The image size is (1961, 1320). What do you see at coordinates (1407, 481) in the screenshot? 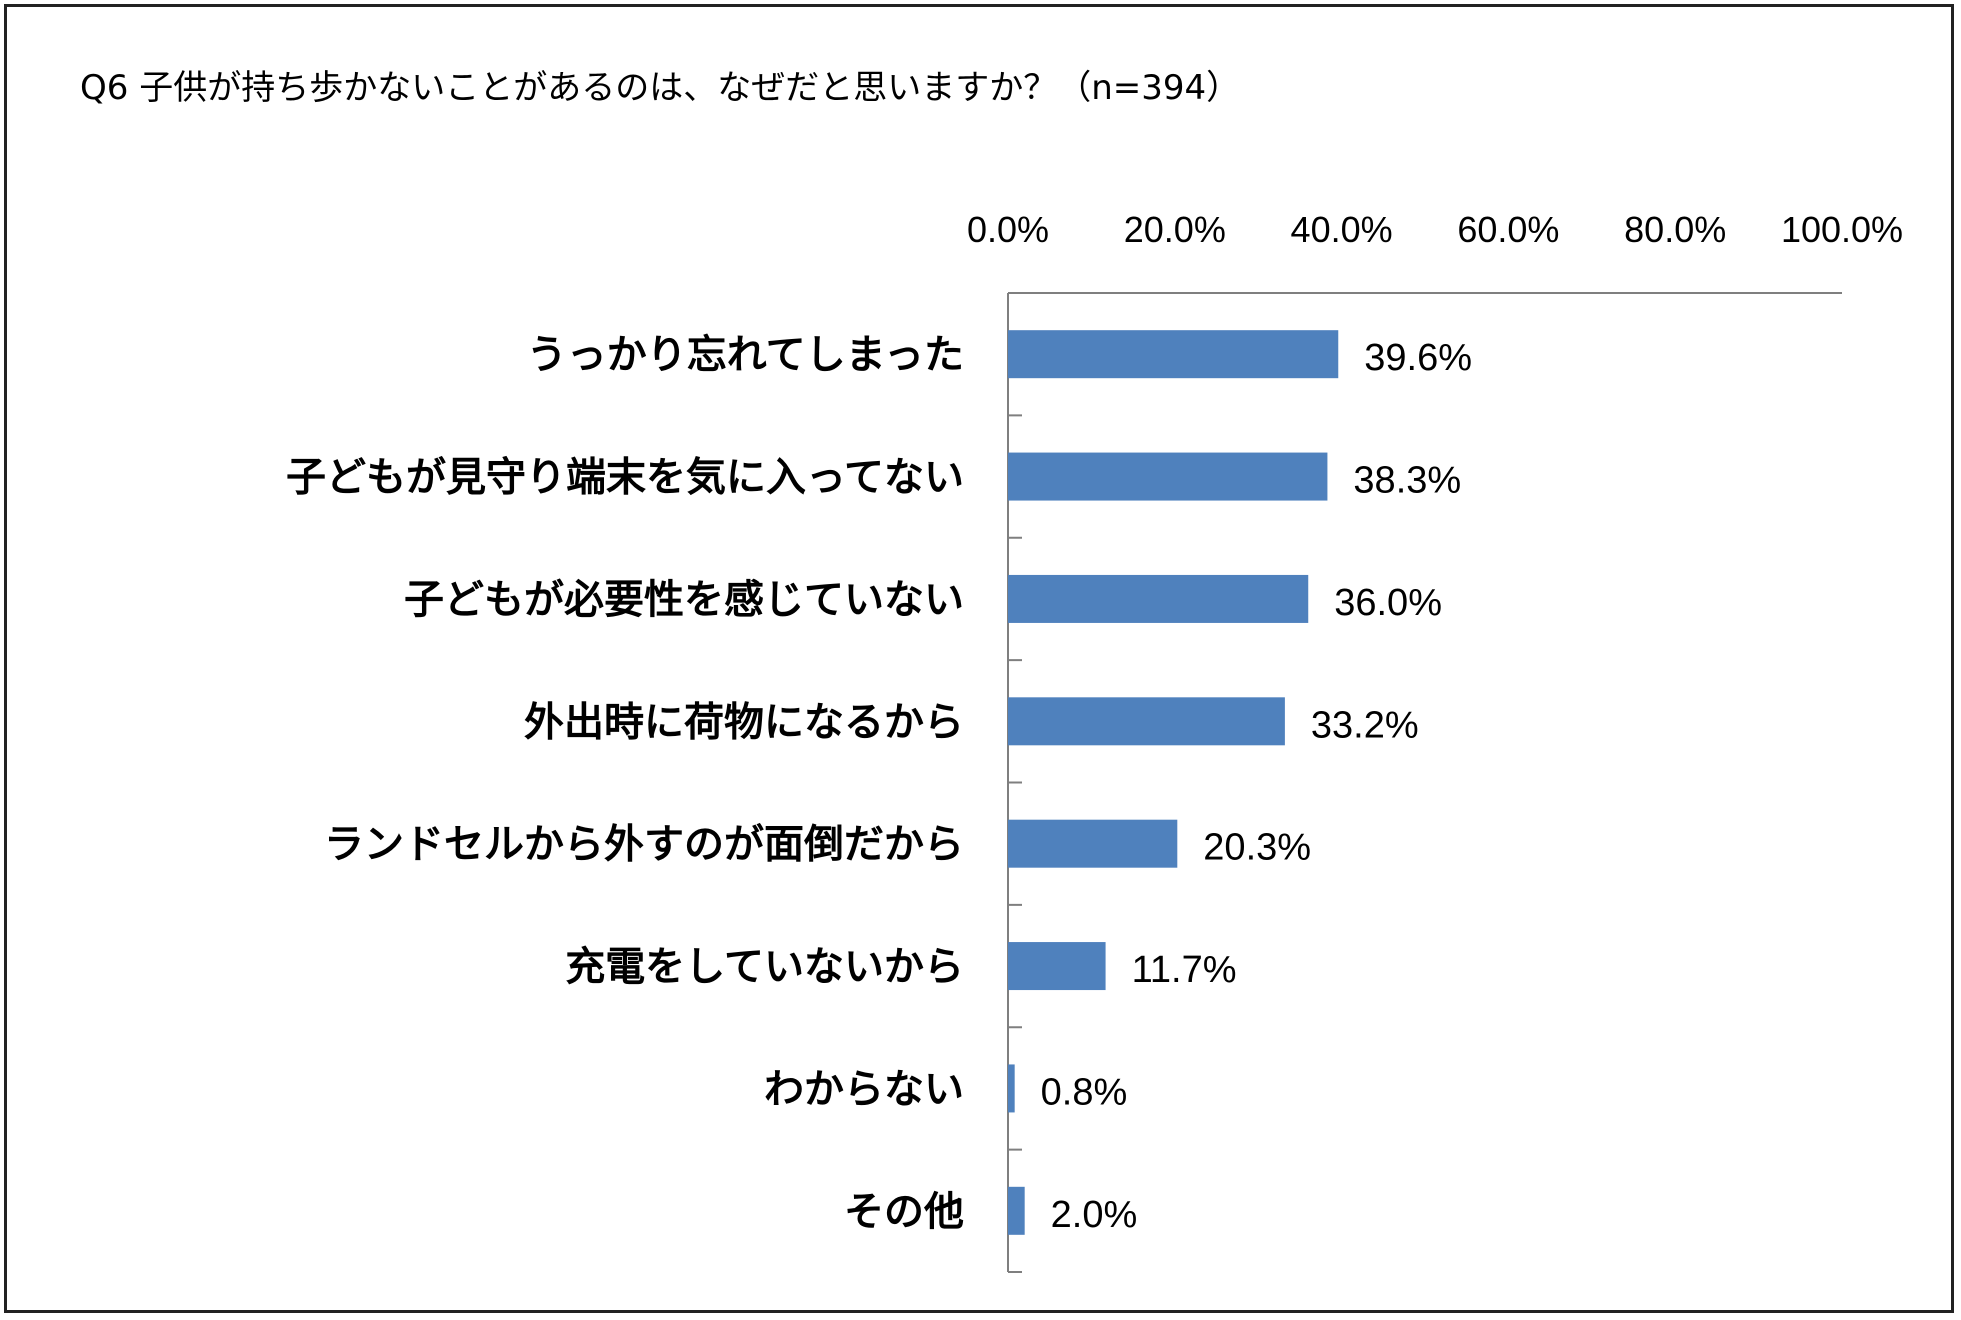
I see `data-label: 38.3%` at bounding box center [1407, 481].